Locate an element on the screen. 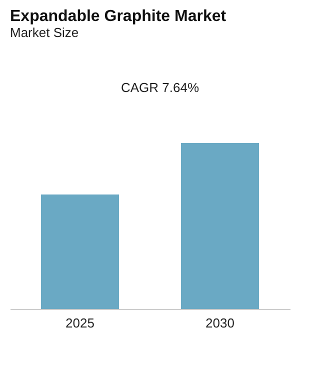 Image resolution: width=331 pixels, height=366 pixels. chart-subtitle: Market Size is located at coordinates (44, 32).